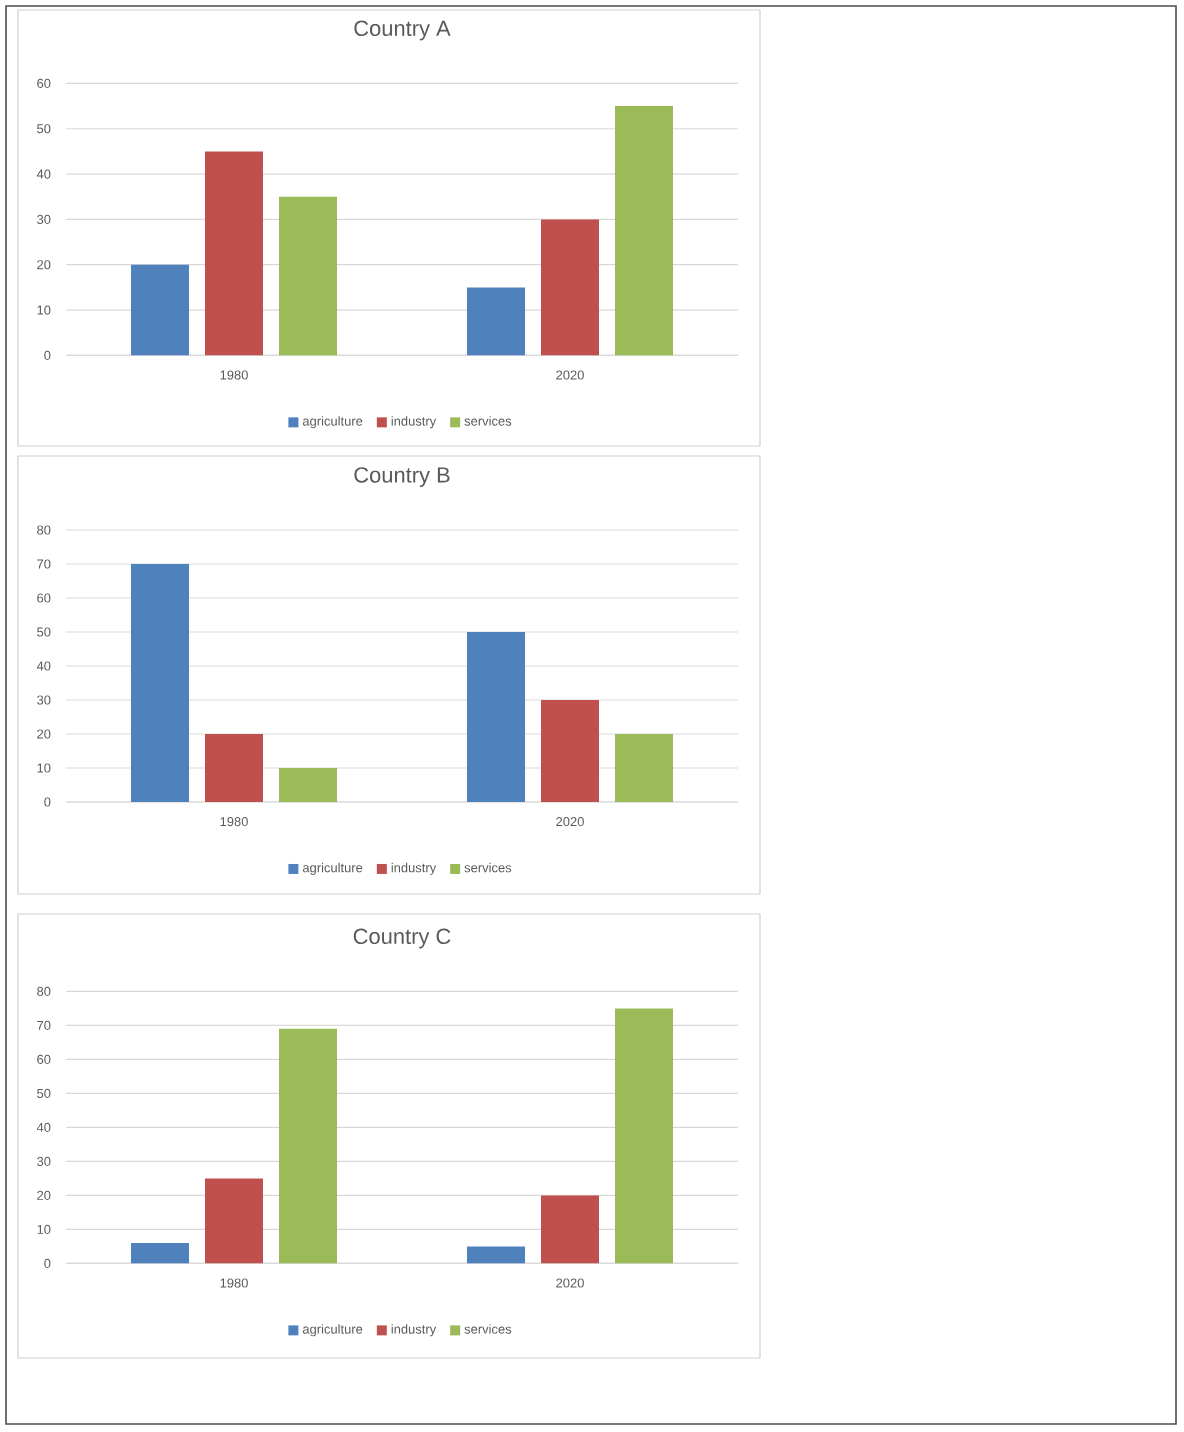 The width and height of the screenshot is (1184, 1432). Describe the element at coordinates (402, 30) in the screenshot. I see `chart-title: Country A` at that location.